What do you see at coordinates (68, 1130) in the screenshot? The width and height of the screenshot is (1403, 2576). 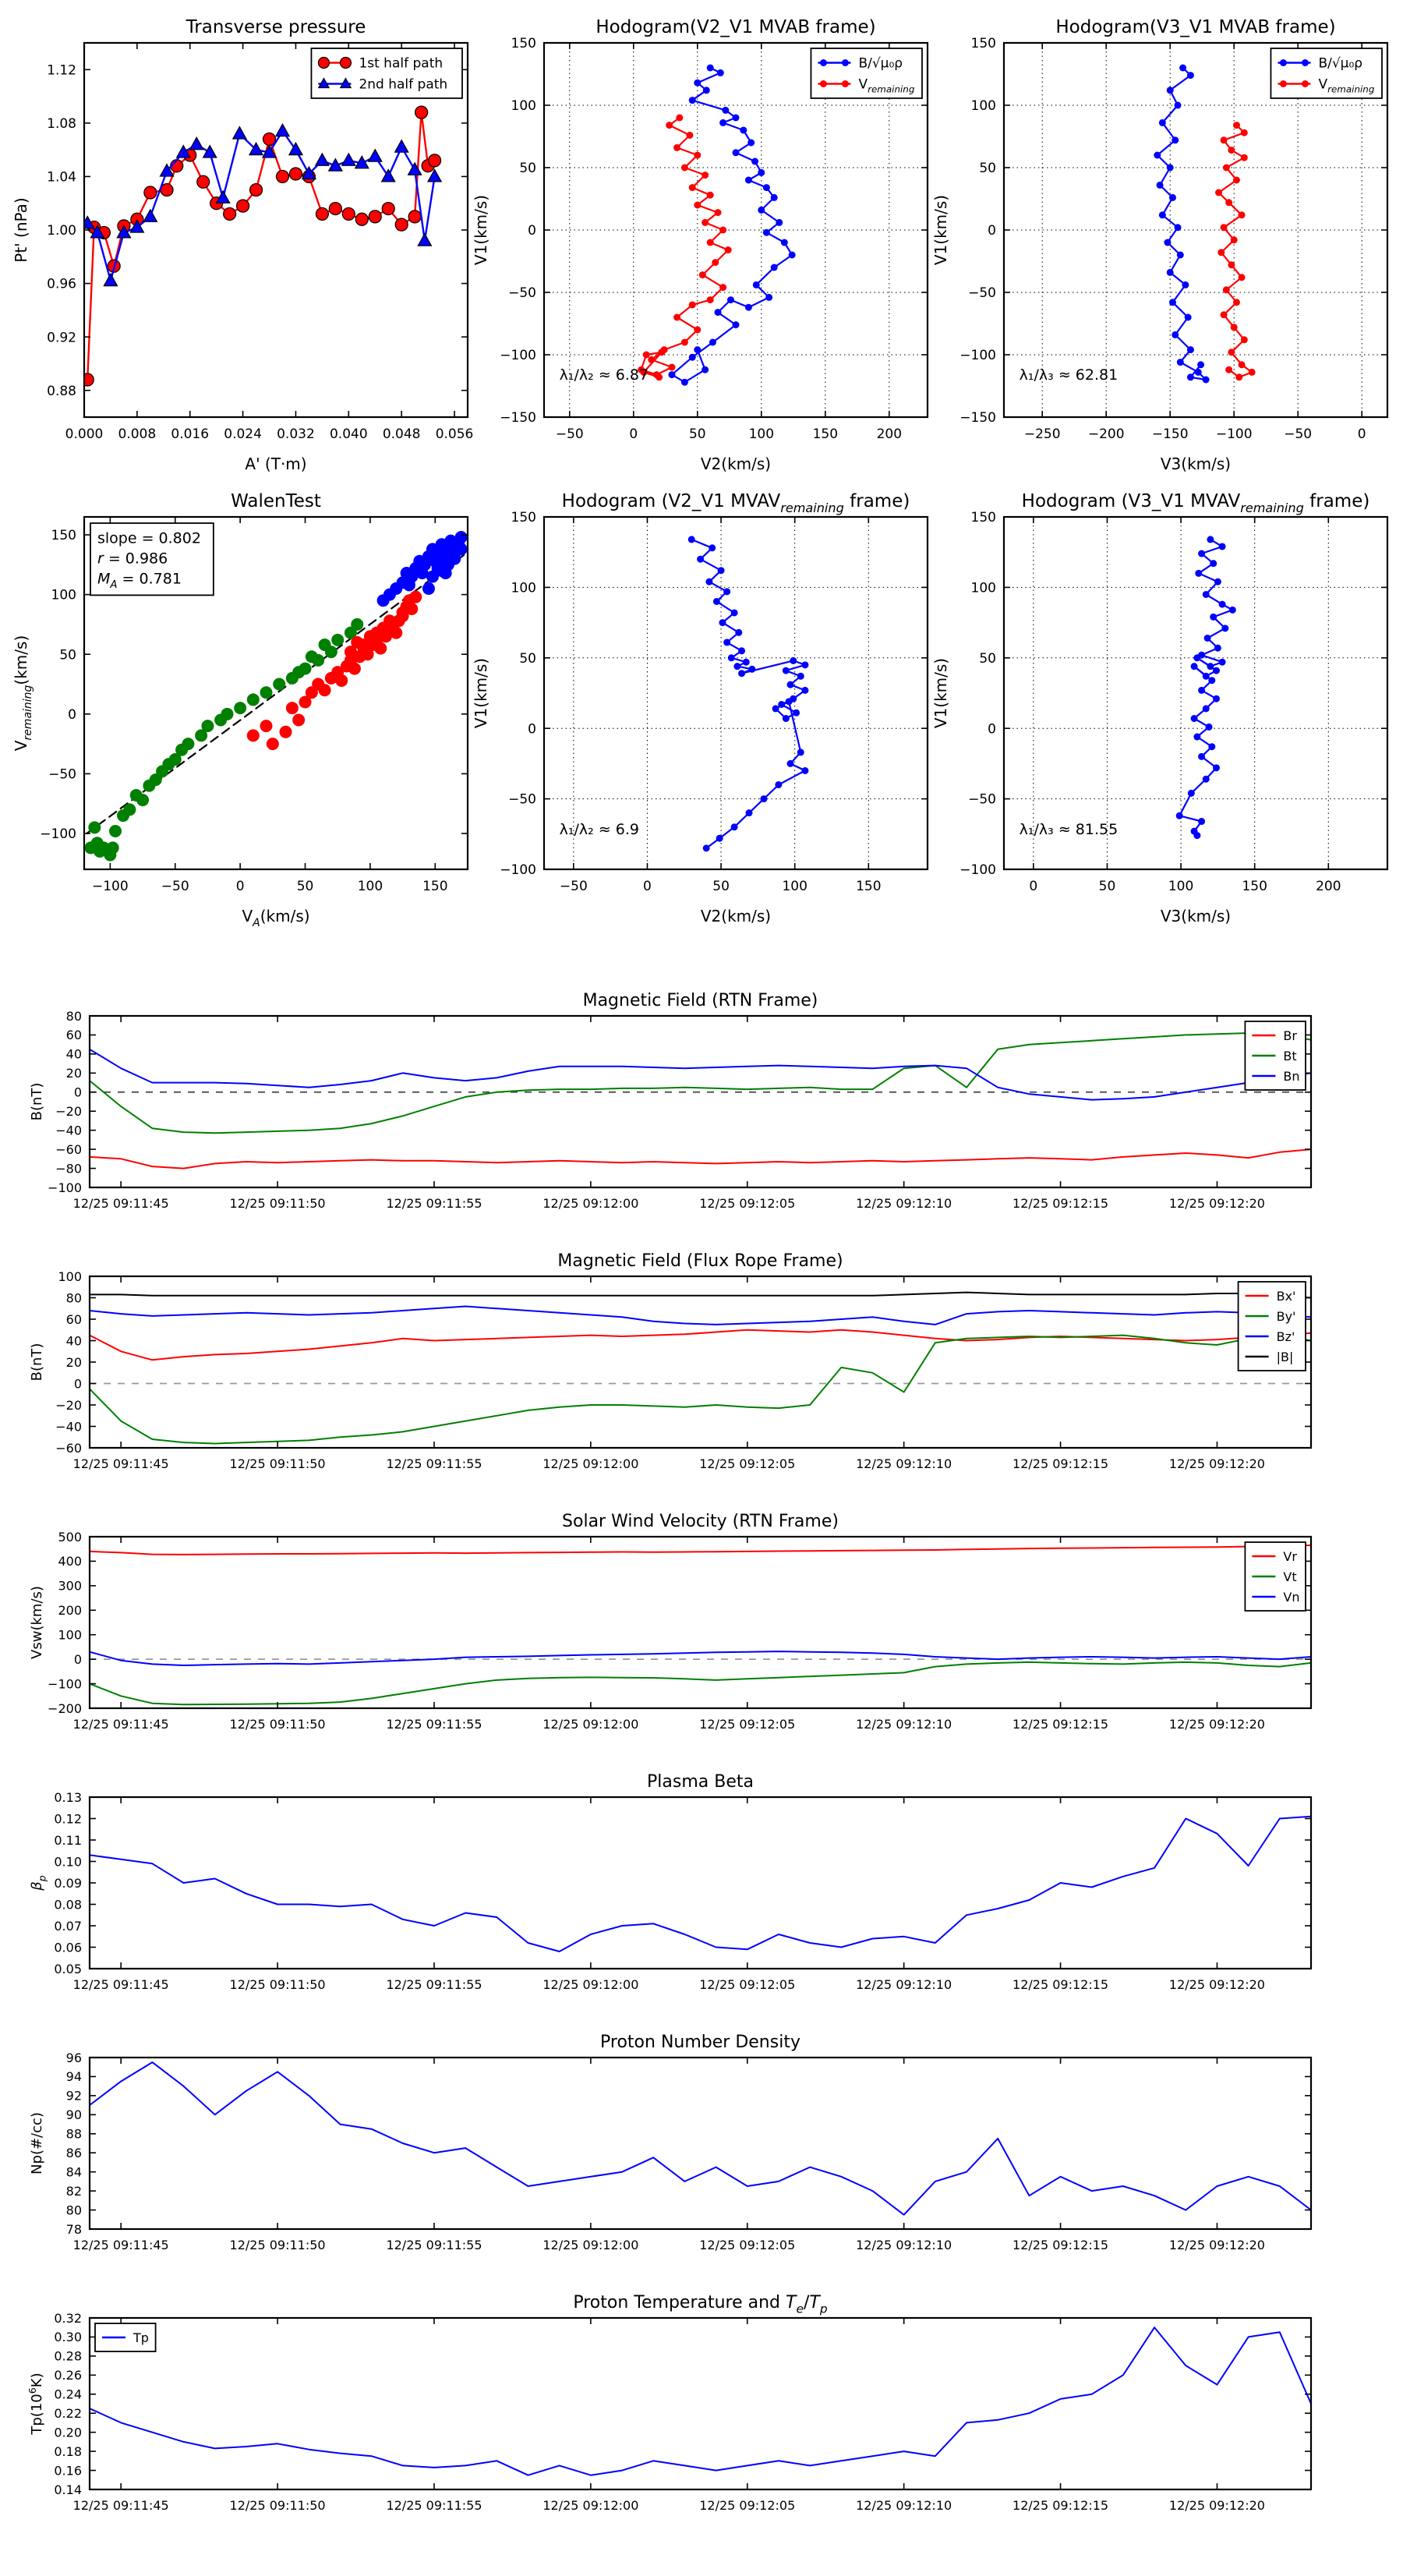 I see `svg-text: −40` at bounding box center [68, 1130].